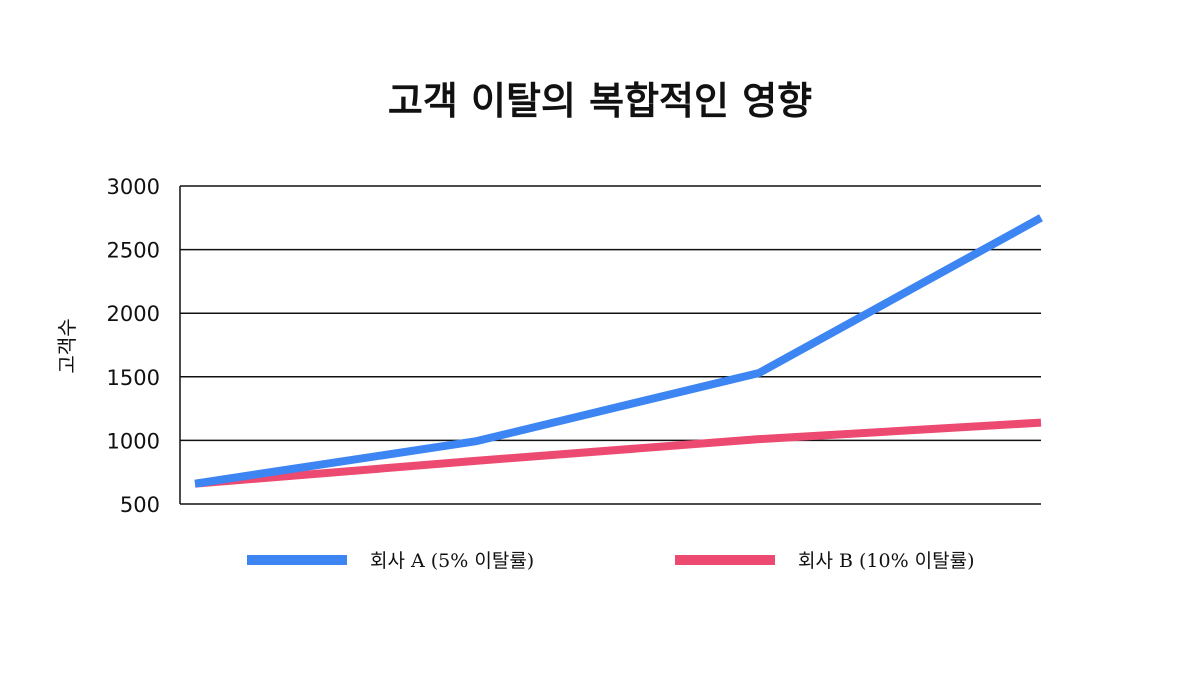  I want to click on legend: 회사 A (5% 이탈률) 회사 B (10% 이탈률), so click(611, 561).